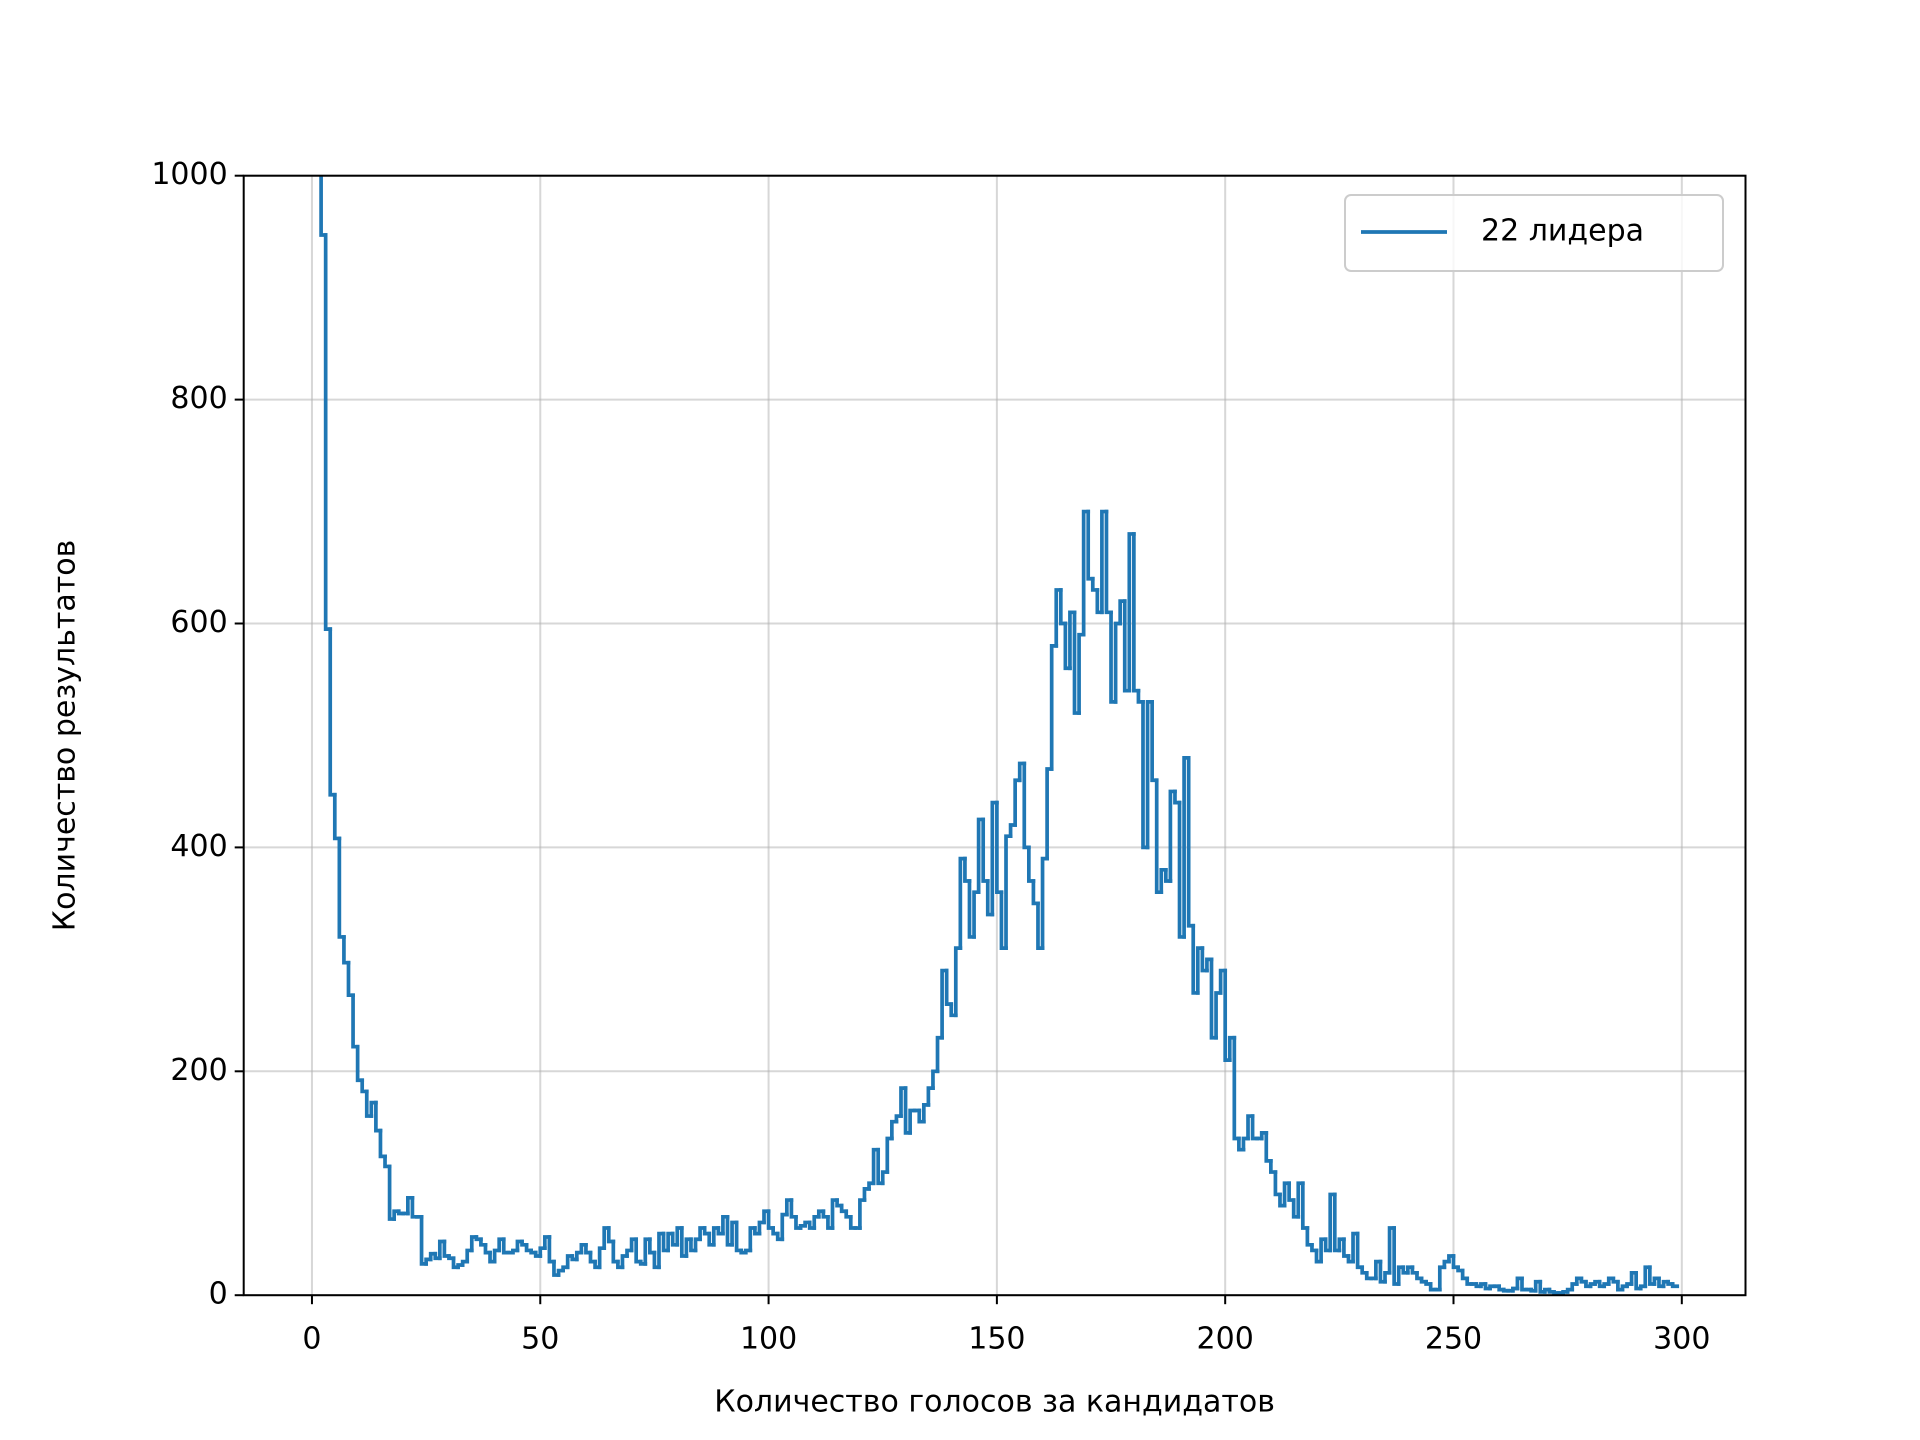  Describe the element at coordinates (996, 1339) in the screenshot. I see `x-tick-label: 150` at that location.